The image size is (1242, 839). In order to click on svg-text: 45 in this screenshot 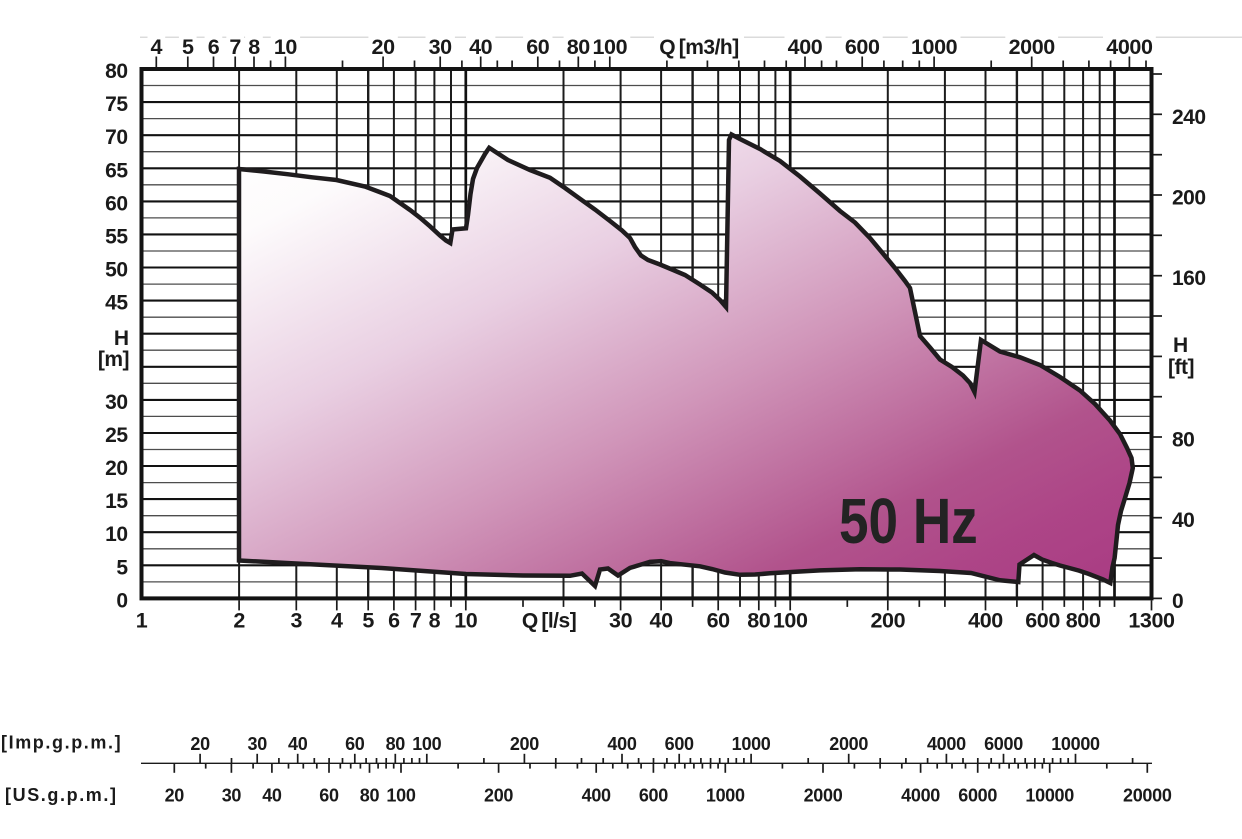, I will do `click(116, 303)`.